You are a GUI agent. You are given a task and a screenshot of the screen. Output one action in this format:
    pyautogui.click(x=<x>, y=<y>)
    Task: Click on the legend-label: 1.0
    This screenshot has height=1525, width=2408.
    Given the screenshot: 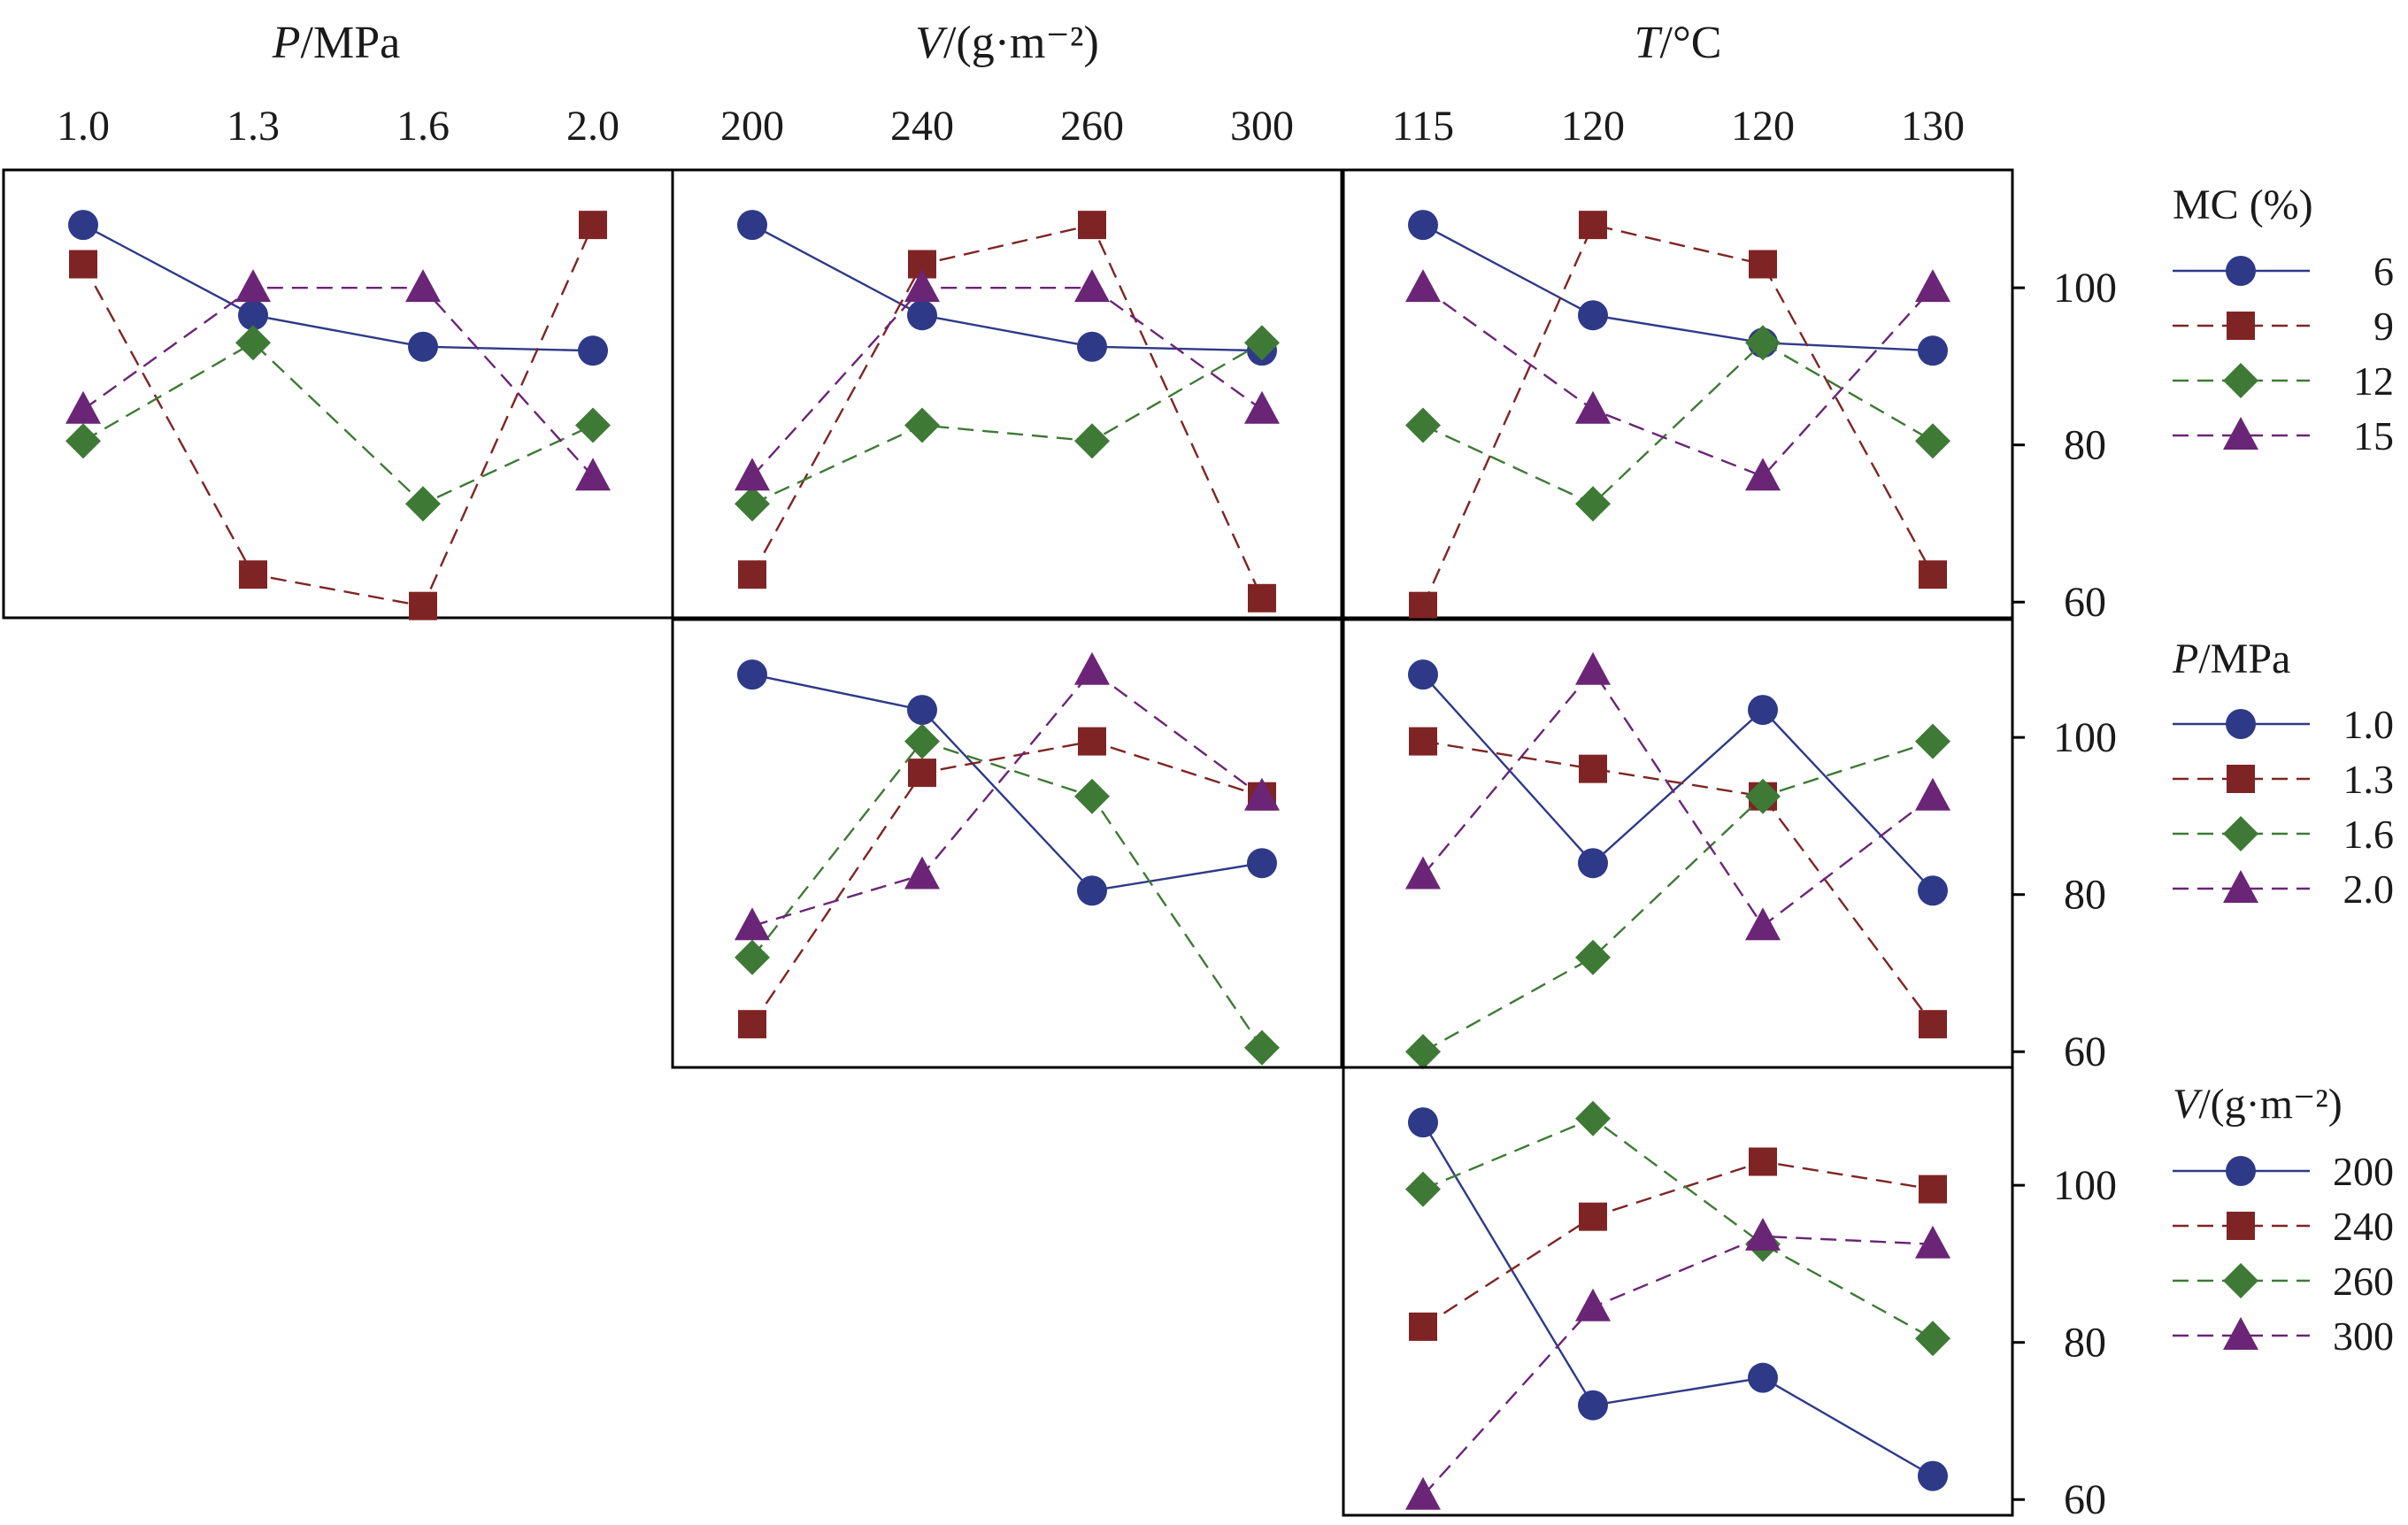 What is the action you would take?
    pyautogui.click(x=2369, y=724)
    